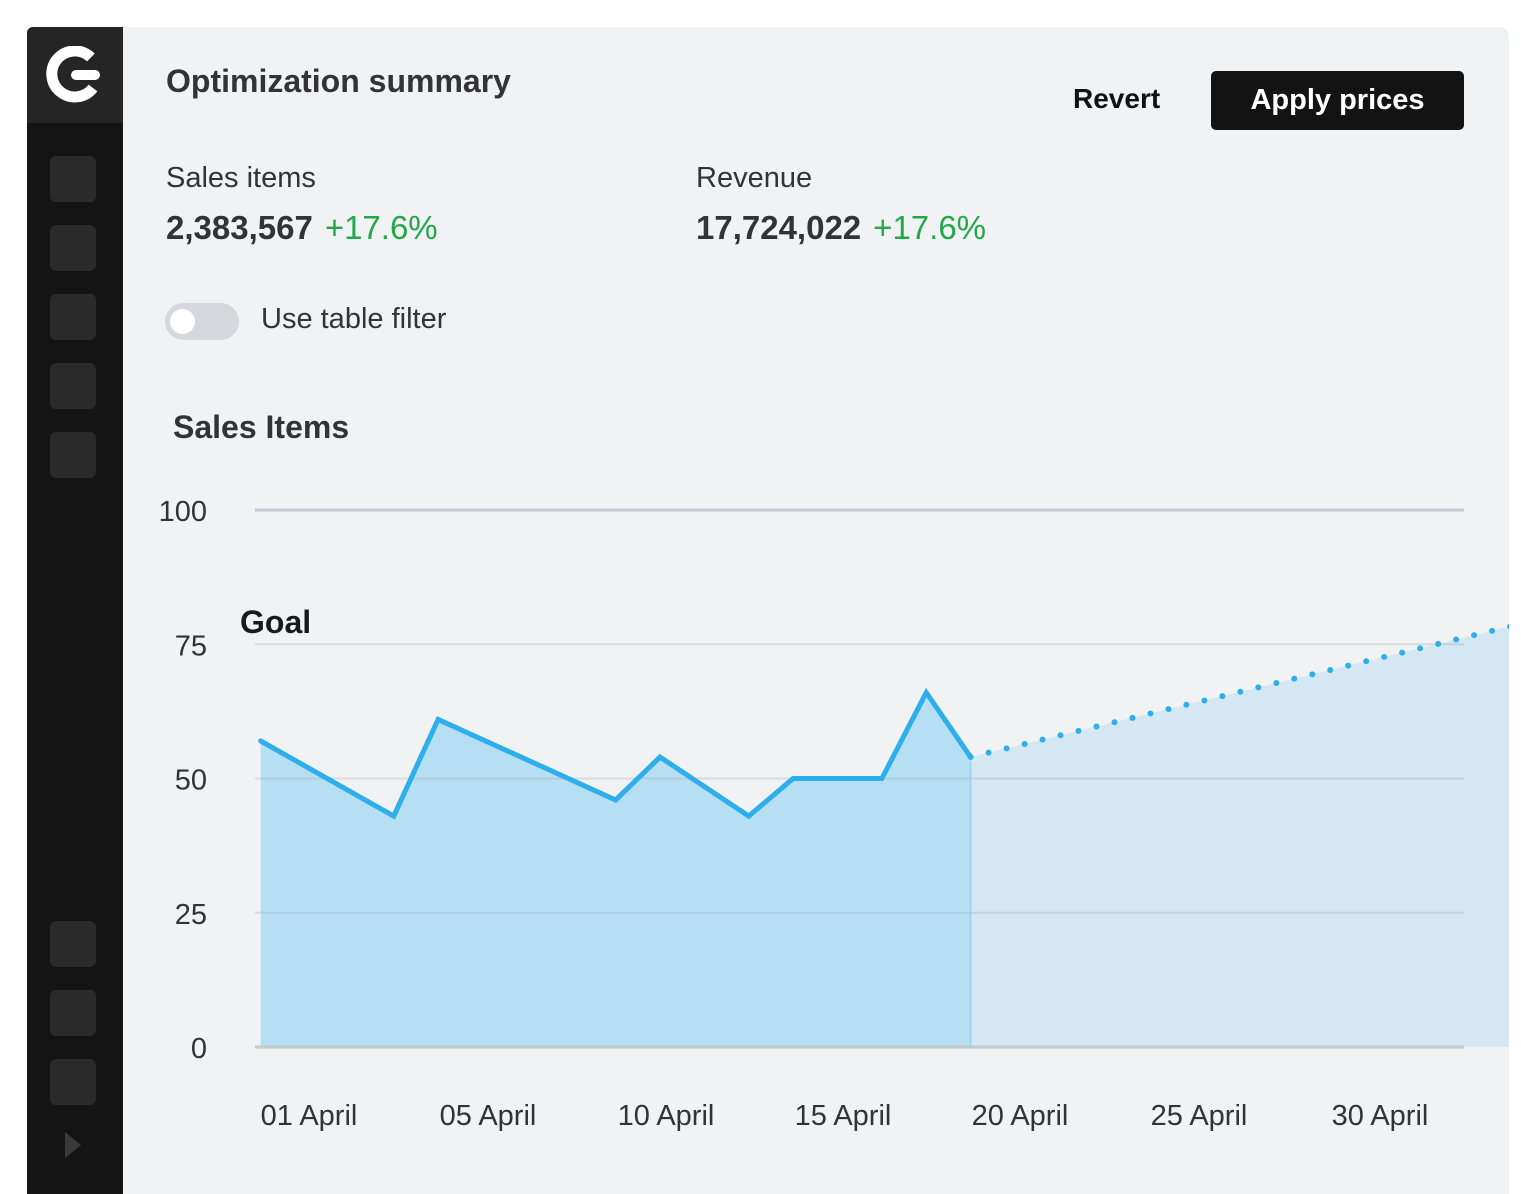  I want to click on page-title: Optimization summary, so click(338, 81).